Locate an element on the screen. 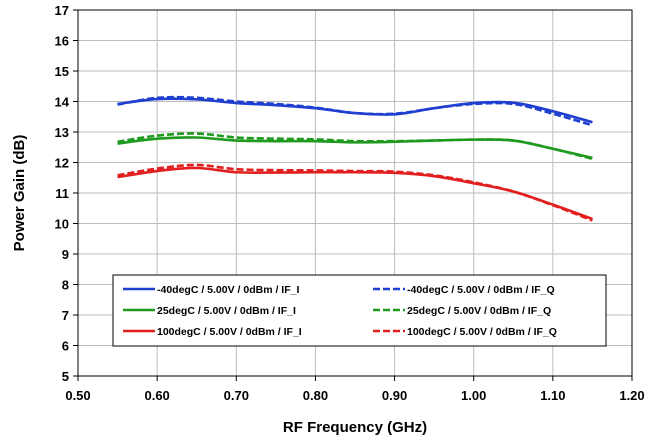  legend-box is located at coordinates (359, 310).